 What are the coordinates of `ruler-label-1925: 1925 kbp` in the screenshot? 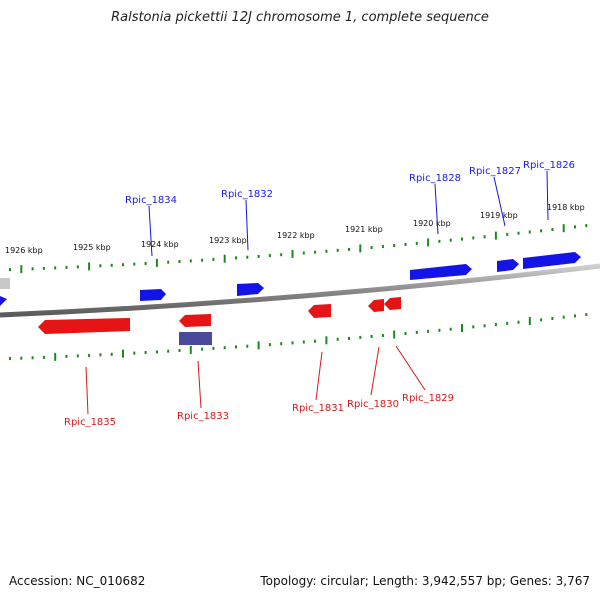 It's located at (92, 247).